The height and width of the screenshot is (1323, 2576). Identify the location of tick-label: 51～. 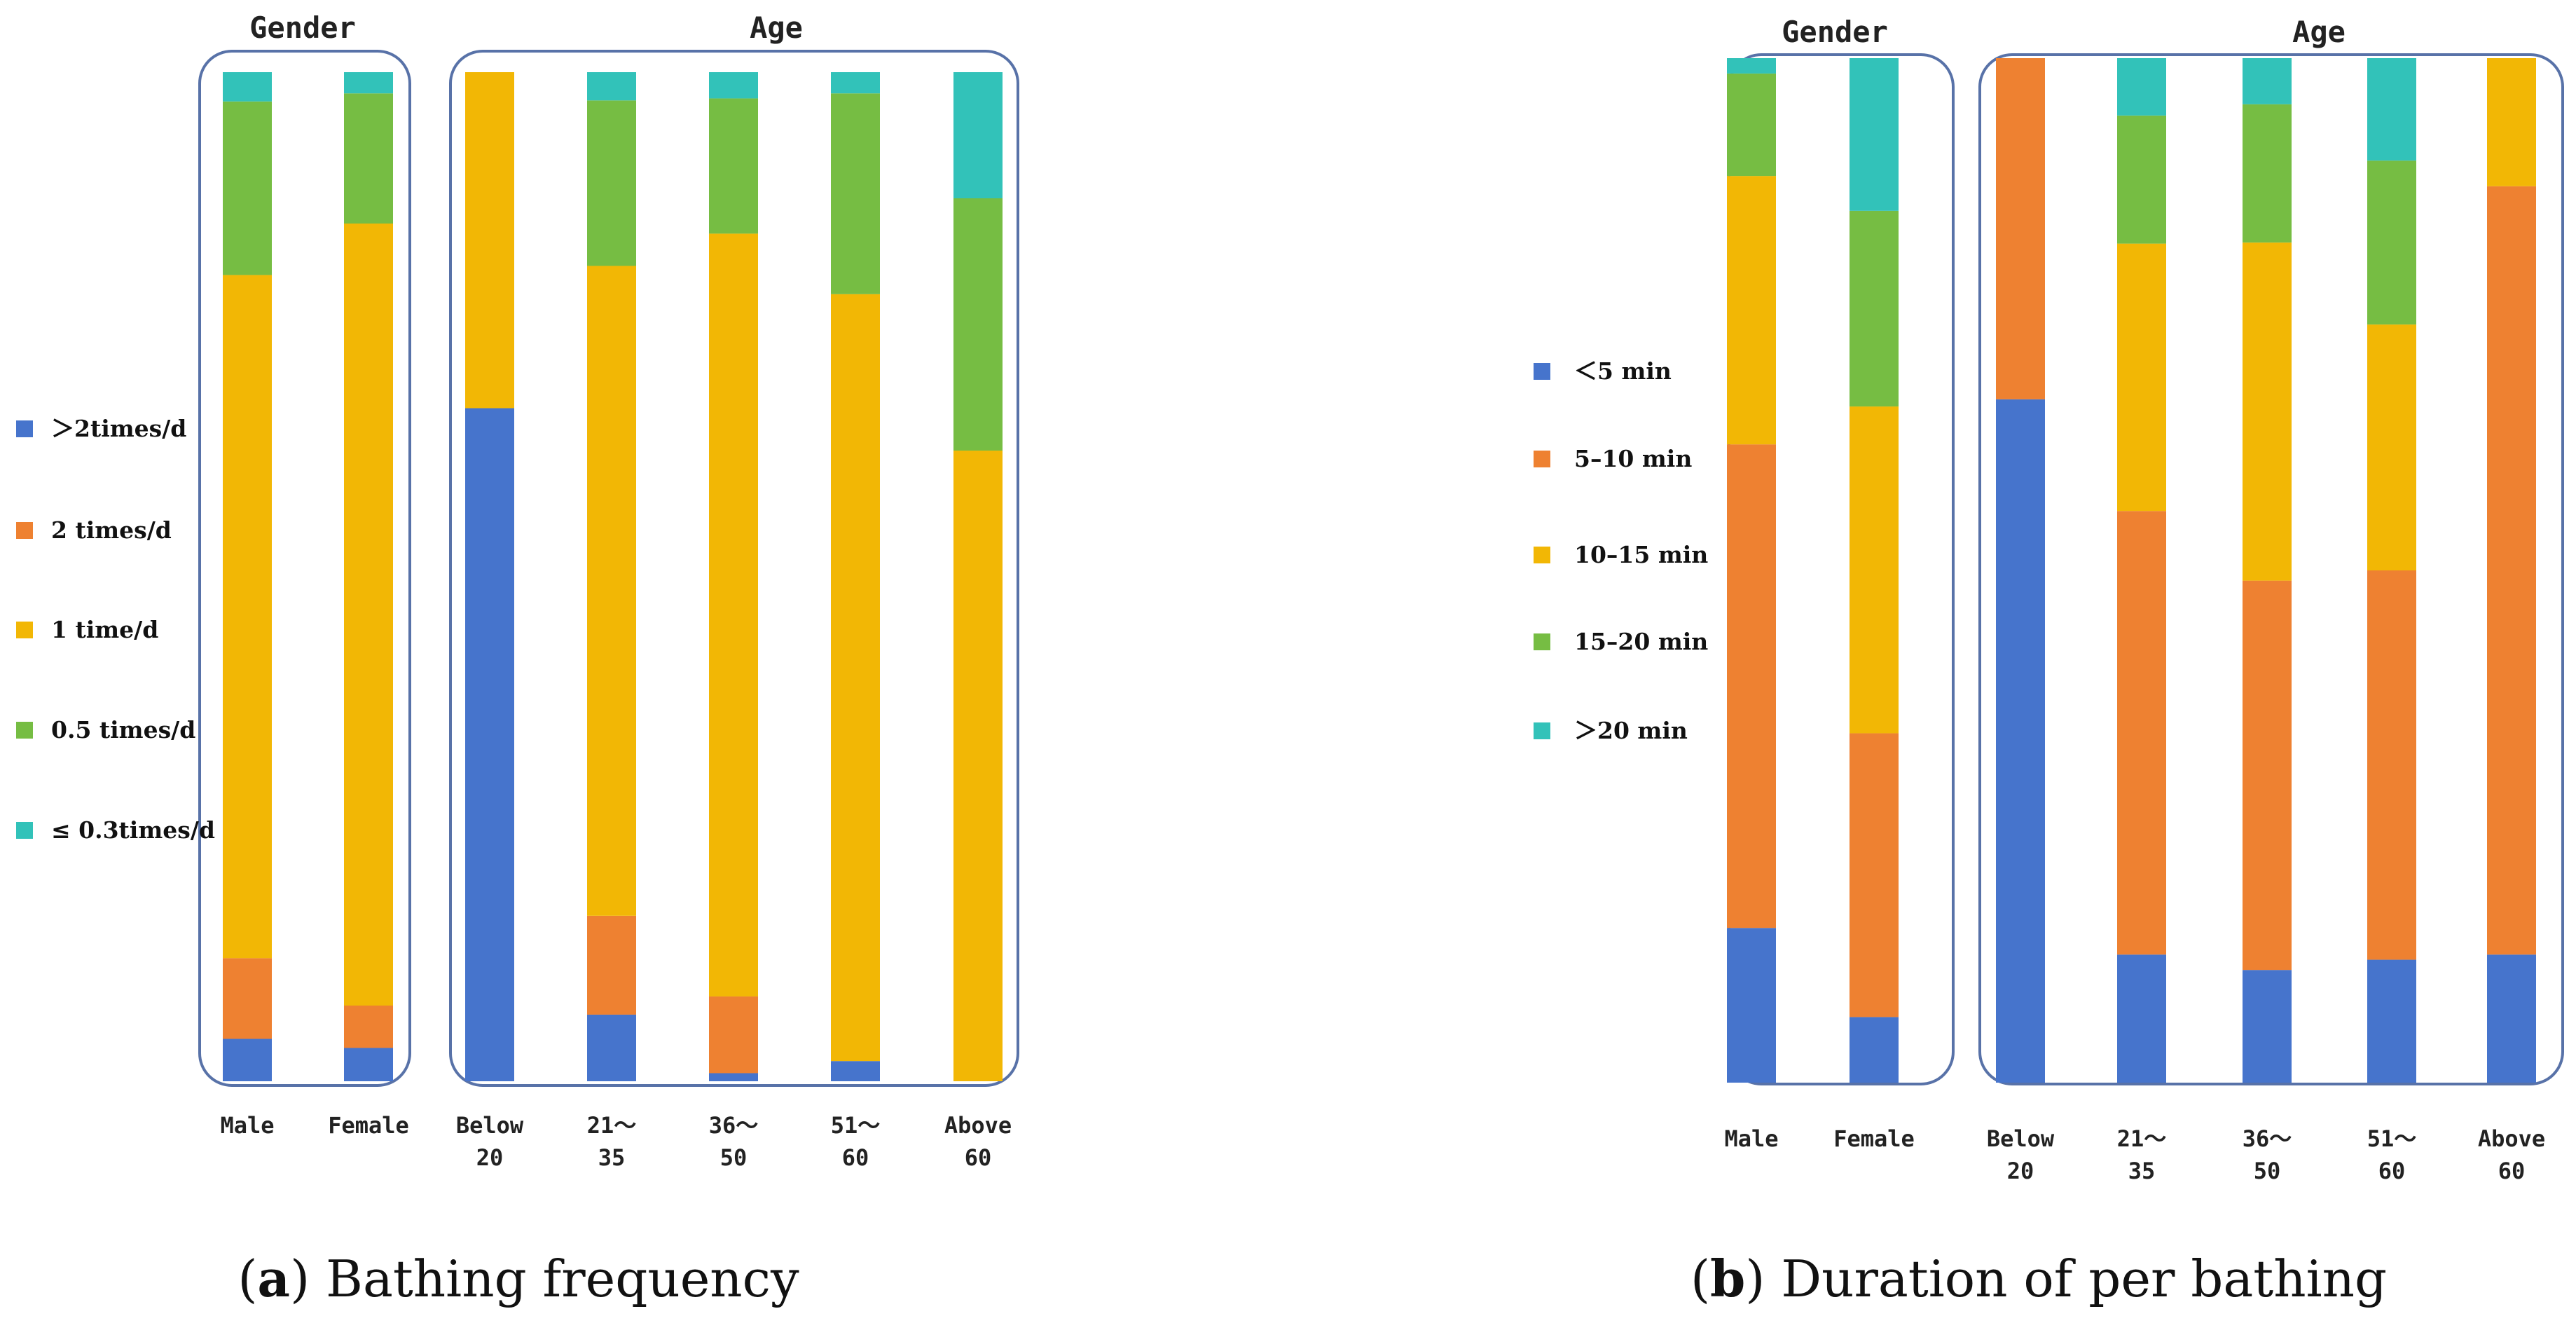
(856, 1125).